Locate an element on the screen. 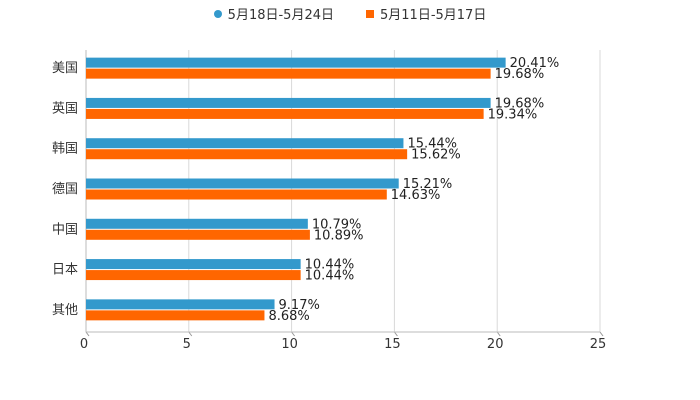 The image size is (700, 400). x-tick-label: 15 is located at coordinates (392, 344).